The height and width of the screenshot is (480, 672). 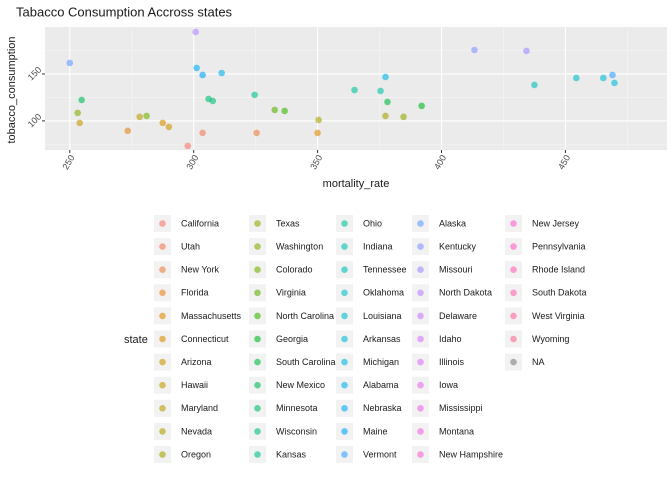 I want to click on legend-label: Alaska, so click(x=452, y=223).